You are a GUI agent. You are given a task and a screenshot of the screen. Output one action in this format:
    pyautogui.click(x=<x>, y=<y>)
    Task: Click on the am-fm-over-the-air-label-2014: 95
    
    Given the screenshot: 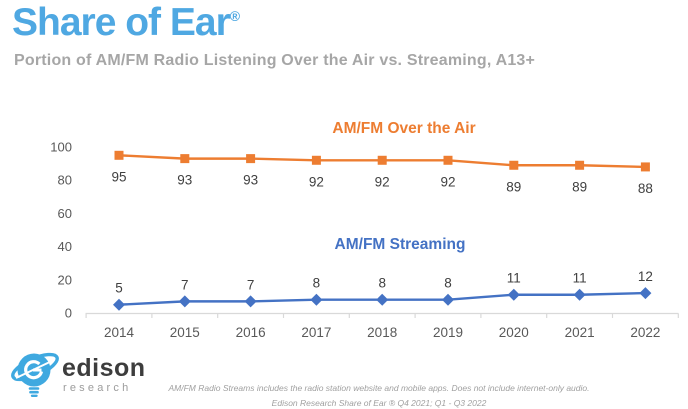 What is the action you would take?
    pyautogui.click(x=118, y=176)
    